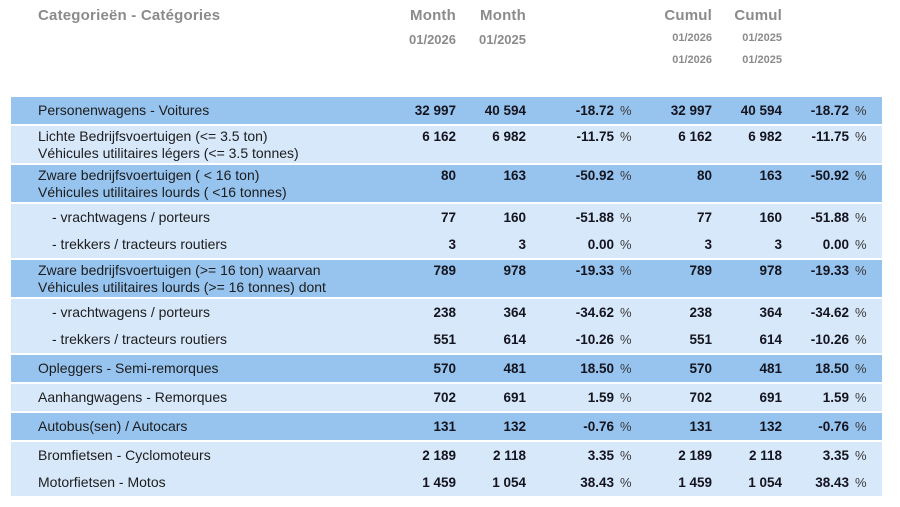  Describe the element at coordinates (503, 15) in the screenshot. I see `month-previous-header: Month` at that location.